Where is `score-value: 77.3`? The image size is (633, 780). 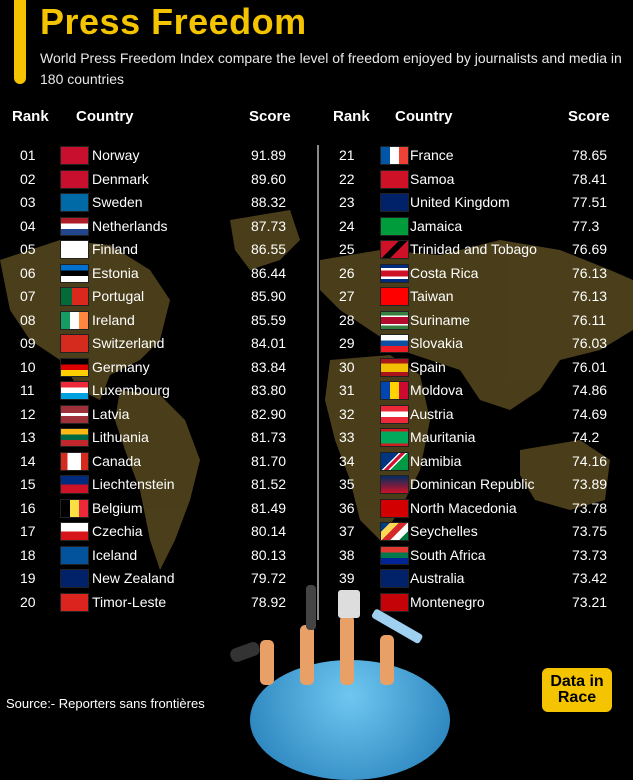
score-value: 77.3 is located at coordinates (586, 225).